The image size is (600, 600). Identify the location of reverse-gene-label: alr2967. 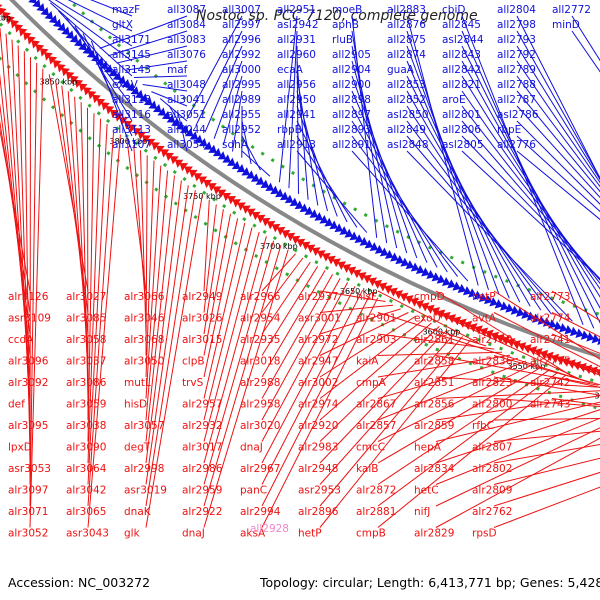
(260, 469).